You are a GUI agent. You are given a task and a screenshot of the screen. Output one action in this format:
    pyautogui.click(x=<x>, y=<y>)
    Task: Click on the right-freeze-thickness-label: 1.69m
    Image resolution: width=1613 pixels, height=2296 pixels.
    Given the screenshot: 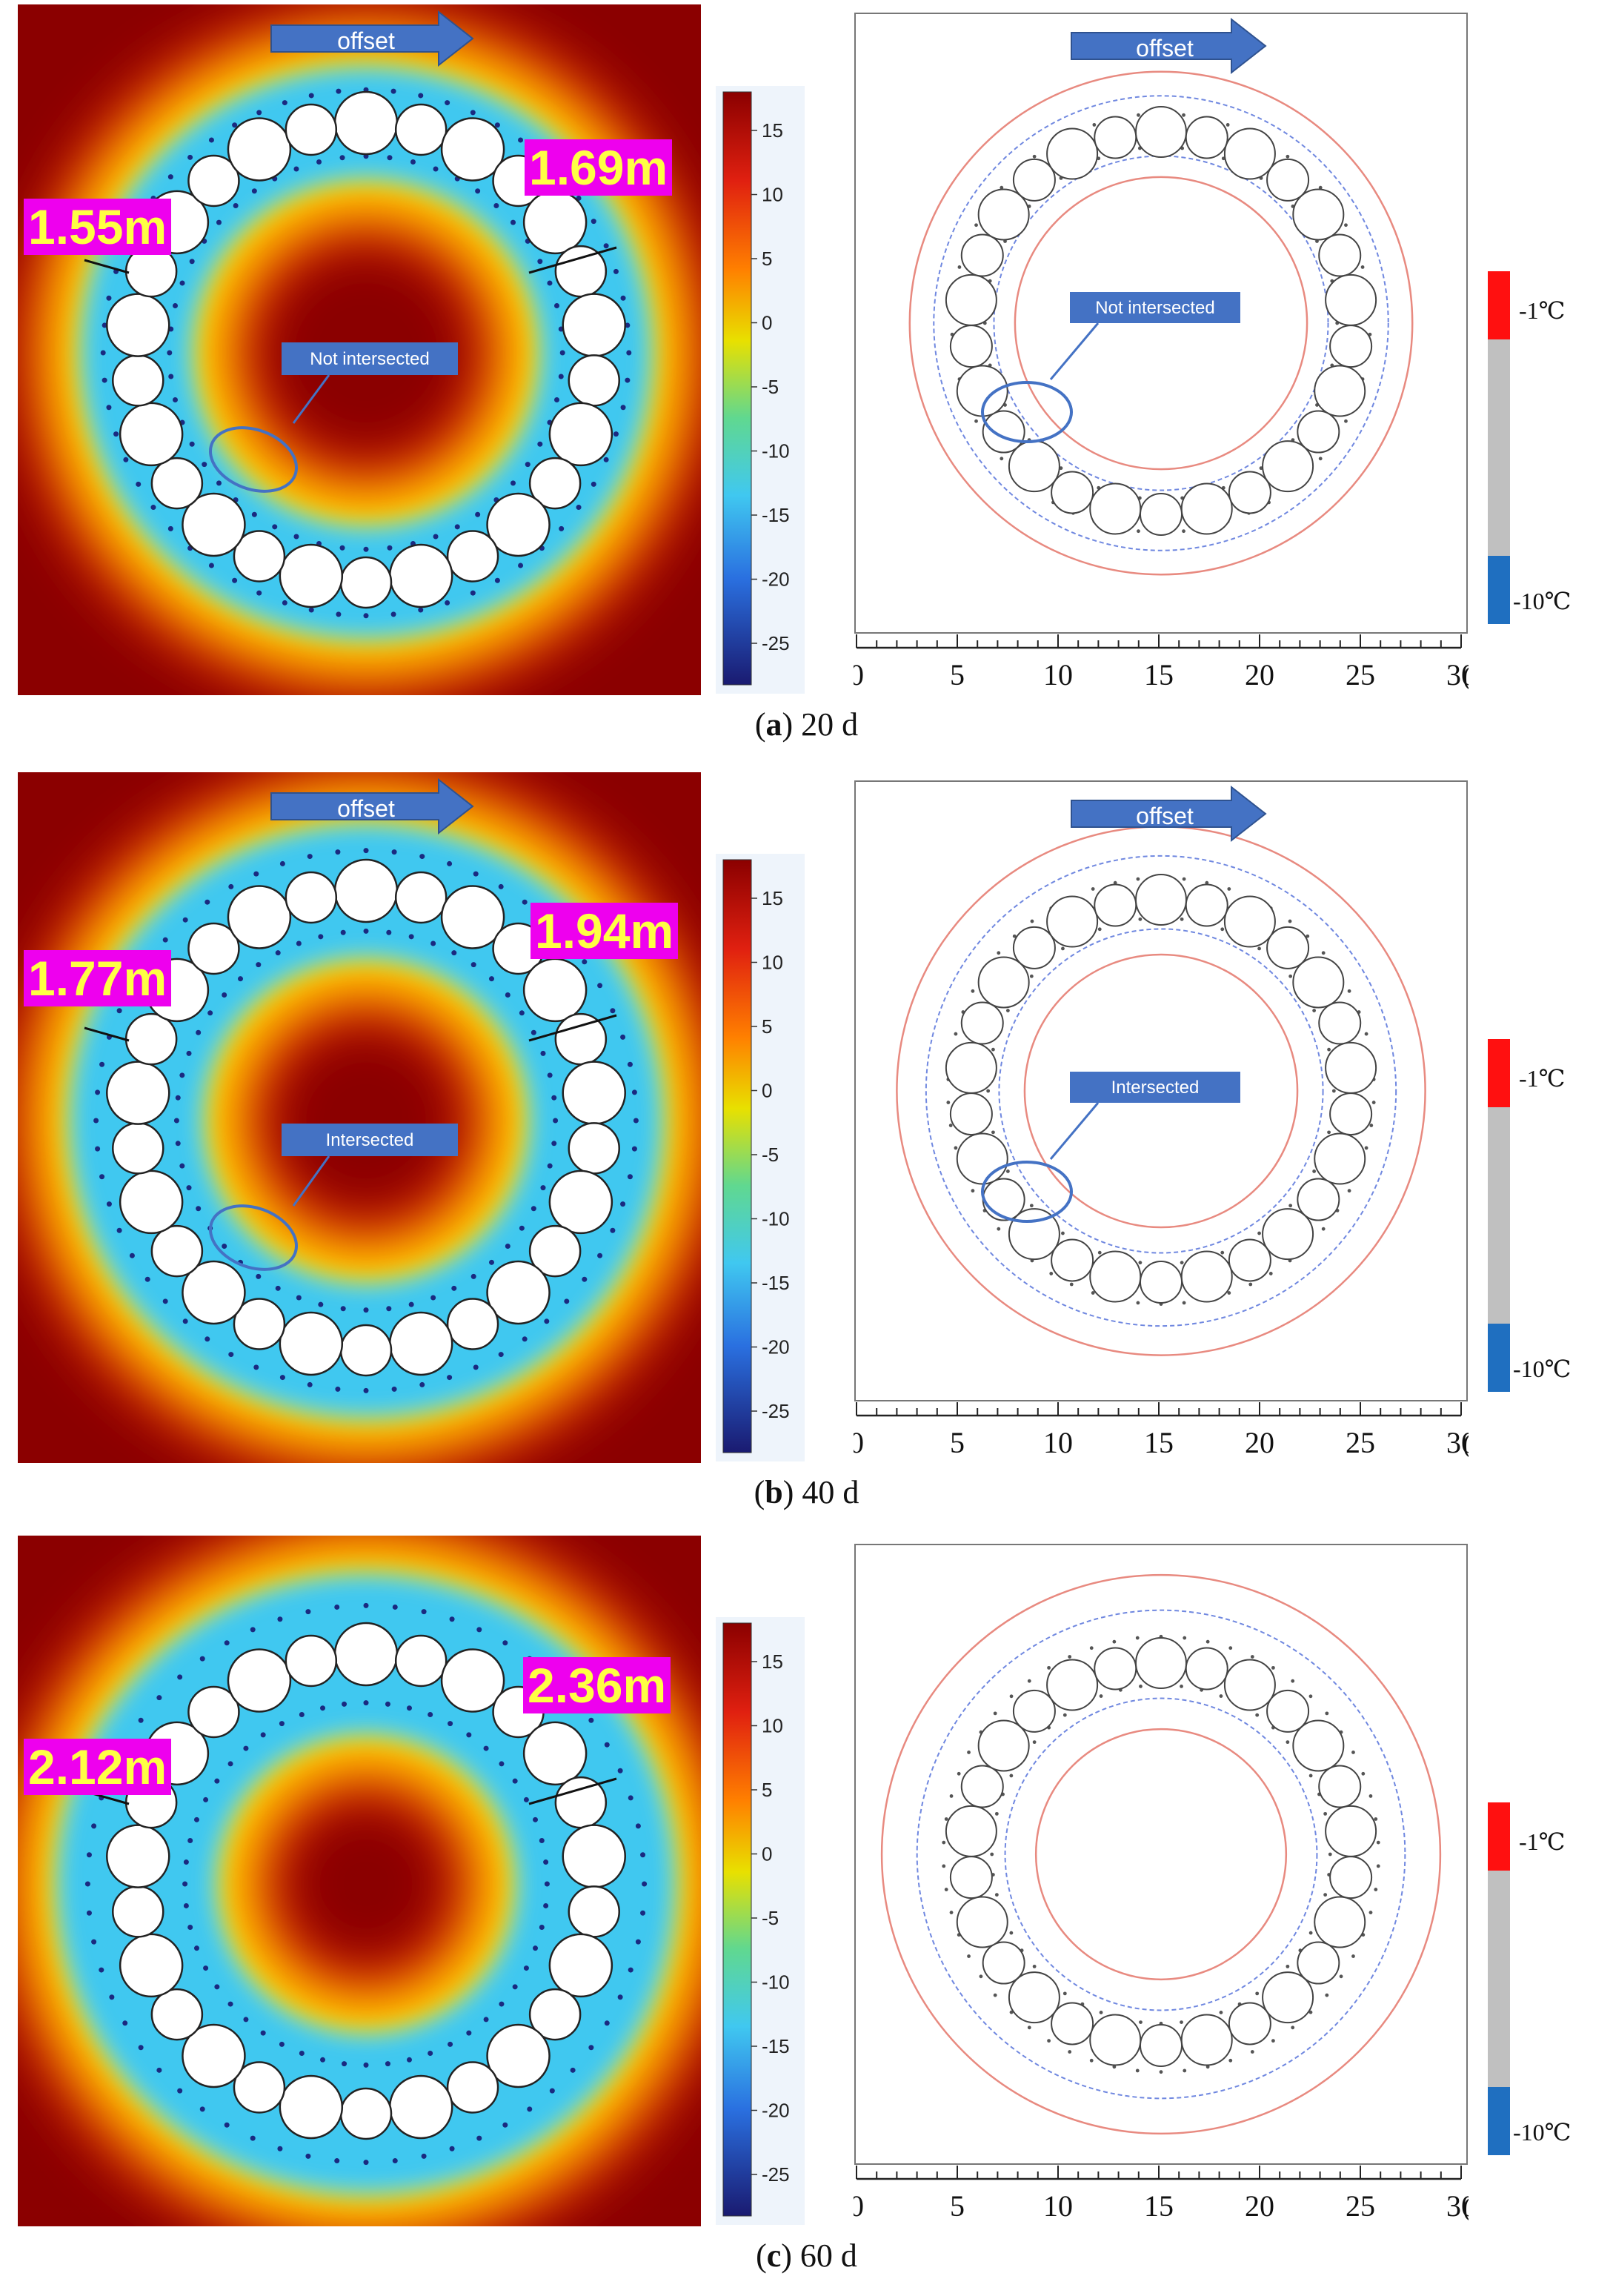 What is the action you would take?
    pyautogui.click(x=599, y=167)
    